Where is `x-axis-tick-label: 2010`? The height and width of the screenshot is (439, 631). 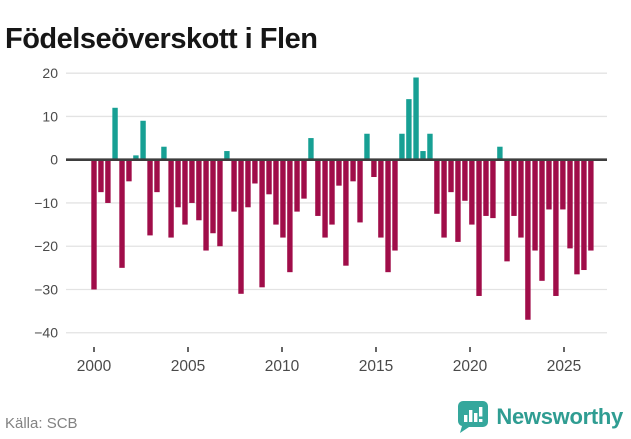
x-axis-tick-label: 2010 is located at coordinates (282, 366).